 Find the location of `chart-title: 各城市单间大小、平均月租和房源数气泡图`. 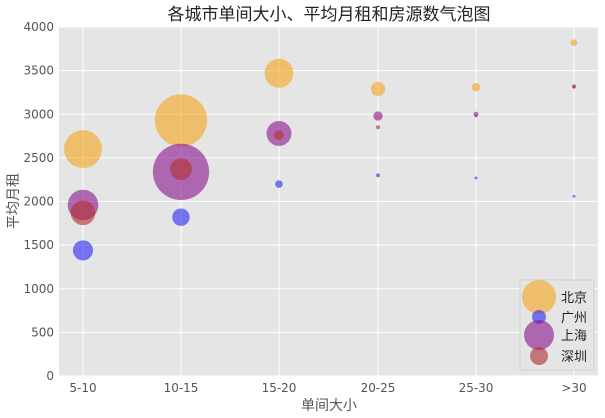

chart-title: 各城市单间大小、平均月租和房源数气泡图 is located at coordinates (329, 15).